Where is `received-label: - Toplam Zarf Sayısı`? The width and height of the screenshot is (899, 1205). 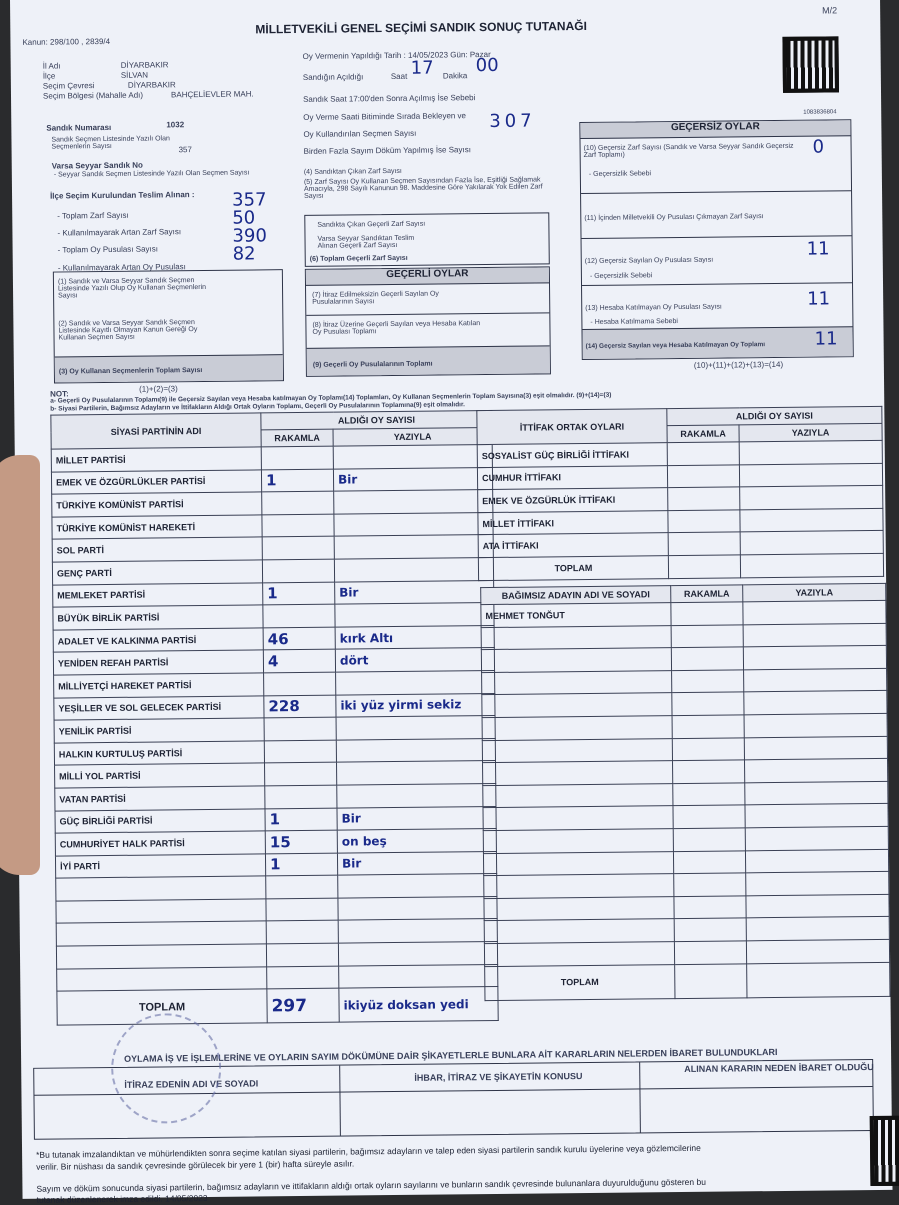 received-label: - Toplam Zarf Sayısı is located at coordinates (93, 215).